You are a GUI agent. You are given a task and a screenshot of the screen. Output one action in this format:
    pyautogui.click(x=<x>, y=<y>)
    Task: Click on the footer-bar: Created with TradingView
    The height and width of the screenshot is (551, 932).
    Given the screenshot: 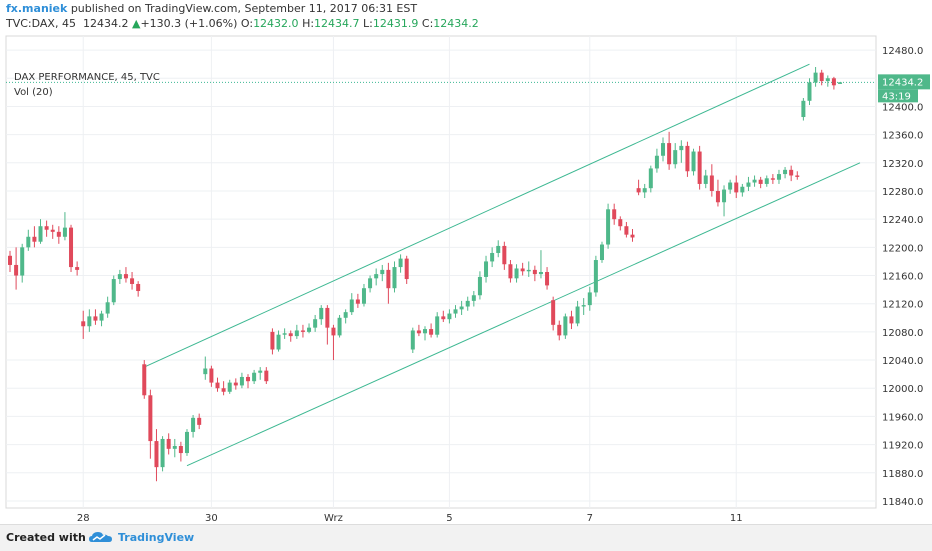 What is the action you would take?
    pyautogui.click(x=466, y=537)
    